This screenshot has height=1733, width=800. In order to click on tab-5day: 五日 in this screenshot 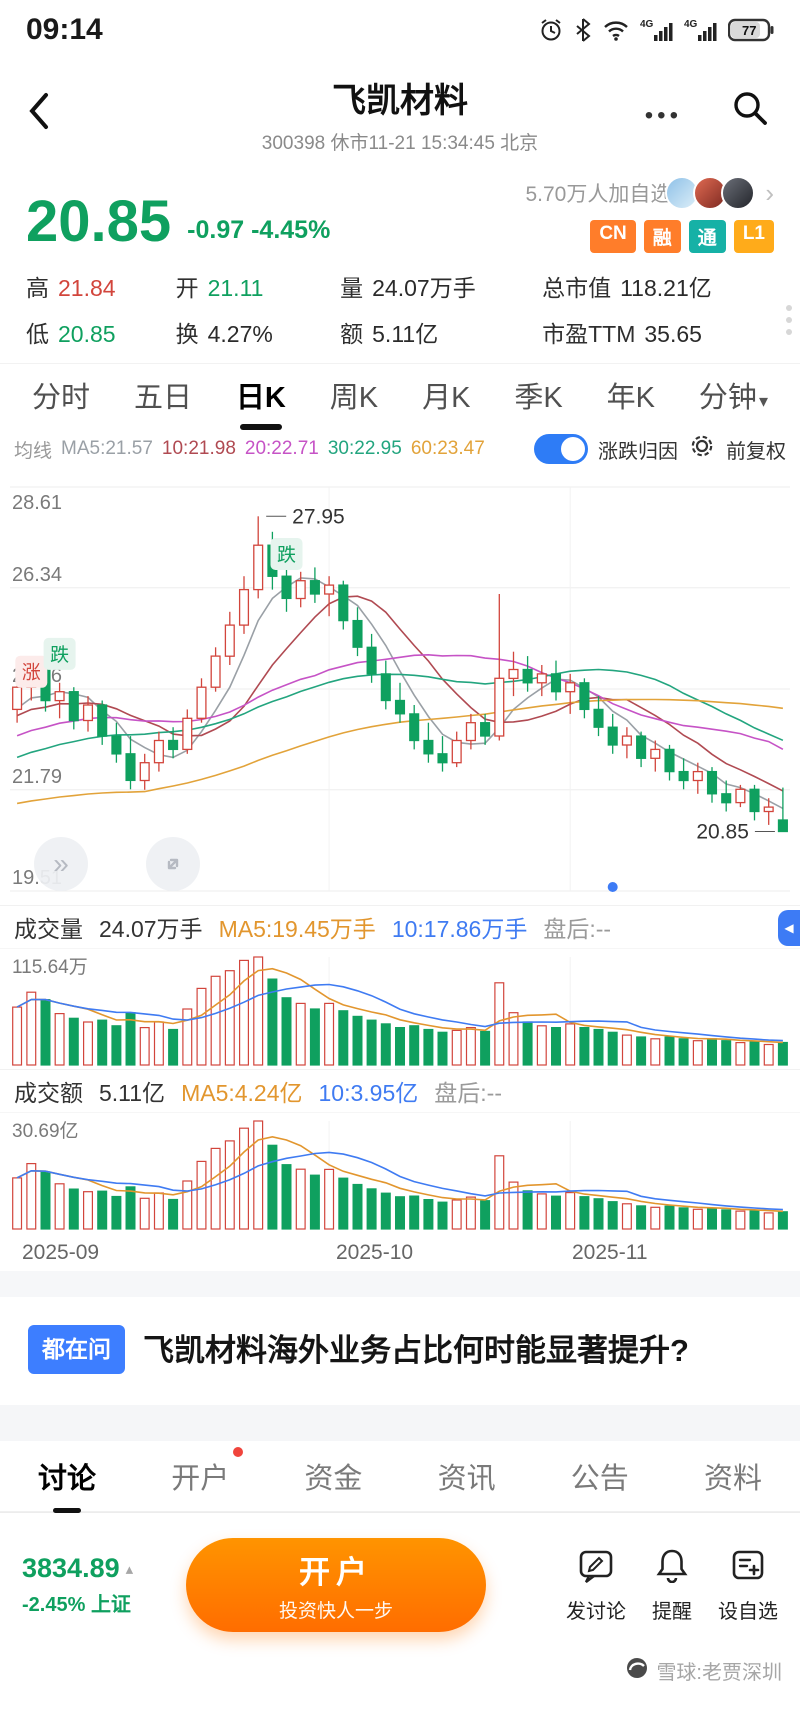, I will do `click(162, 397)`.